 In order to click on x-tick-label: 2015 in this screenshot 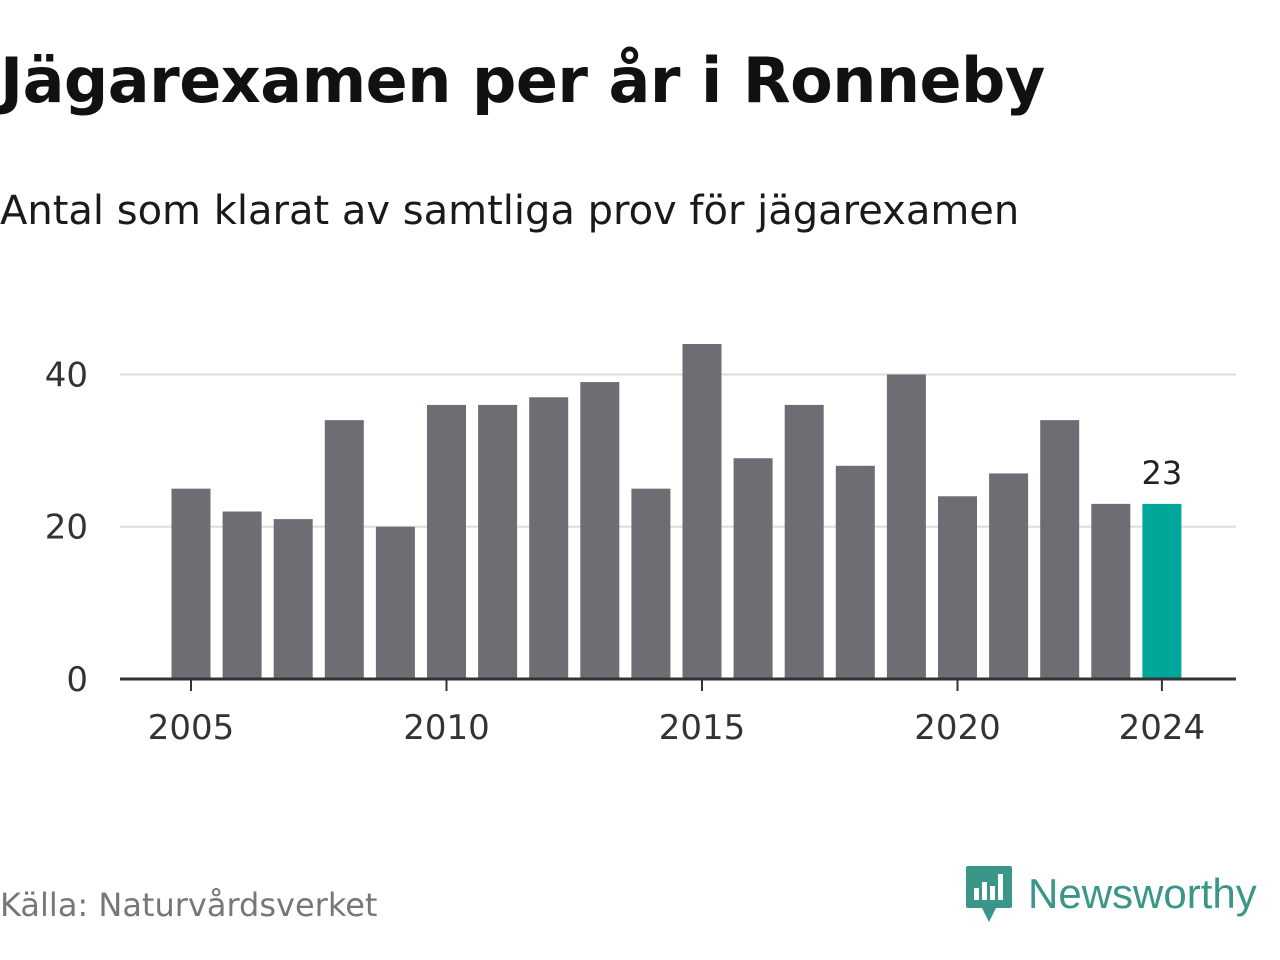, I will do `click(702, 728)`.